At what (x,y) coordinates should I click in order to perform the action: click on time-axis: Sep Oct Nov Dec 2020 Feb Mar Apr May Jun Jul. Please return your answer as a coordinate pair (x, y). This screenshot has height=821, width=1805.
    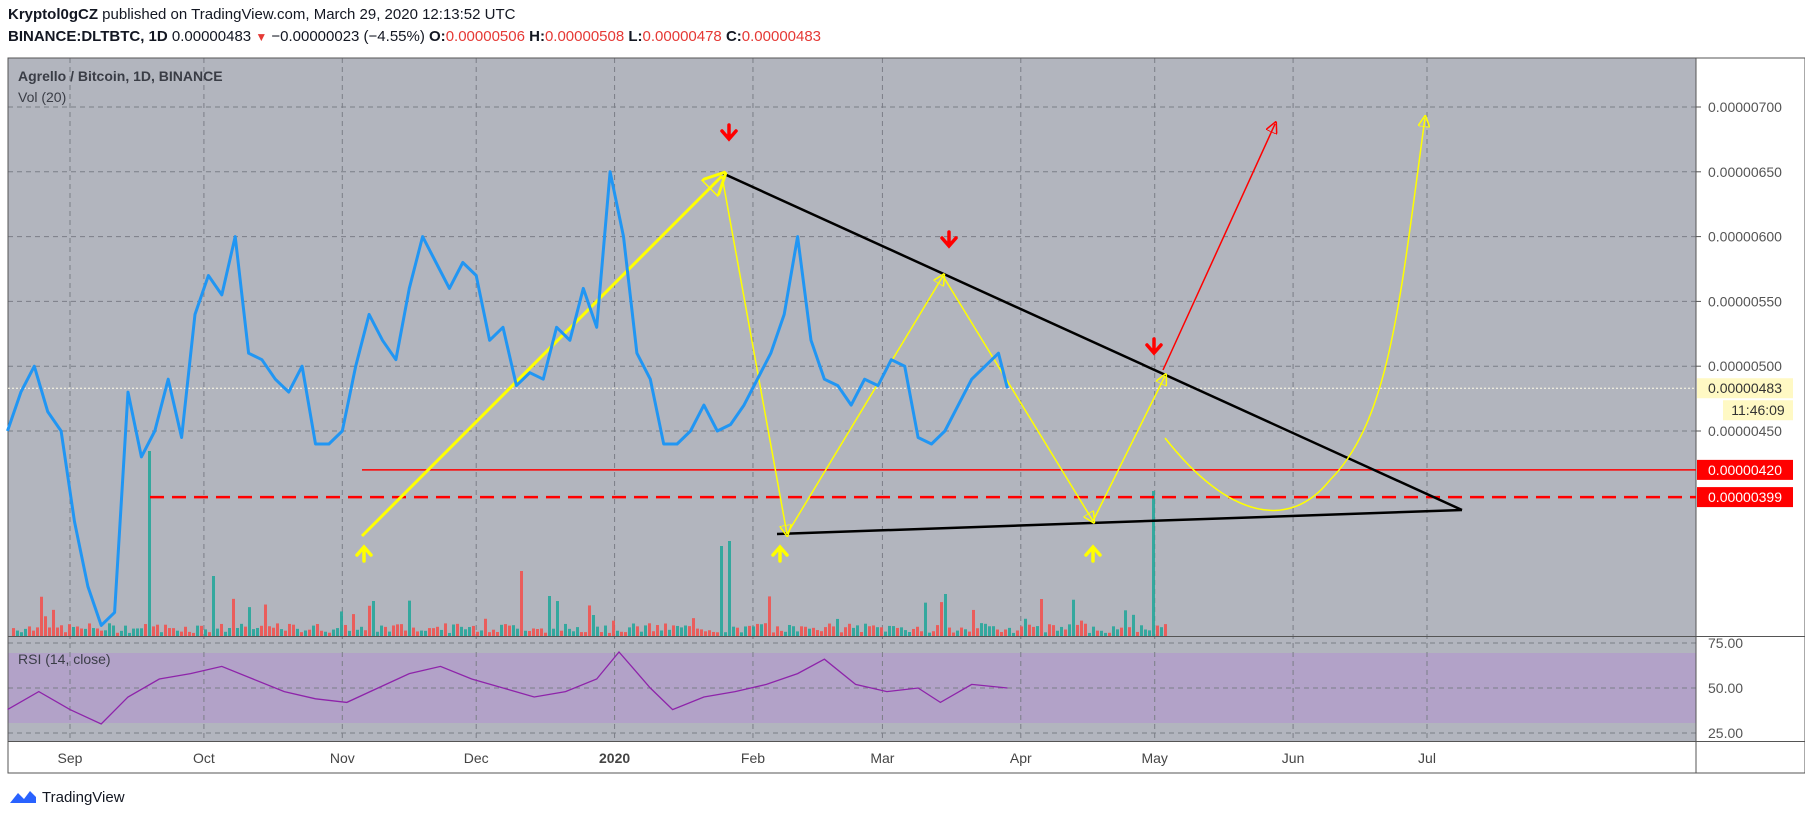
    Looking at the image, I should click on (747, 758).